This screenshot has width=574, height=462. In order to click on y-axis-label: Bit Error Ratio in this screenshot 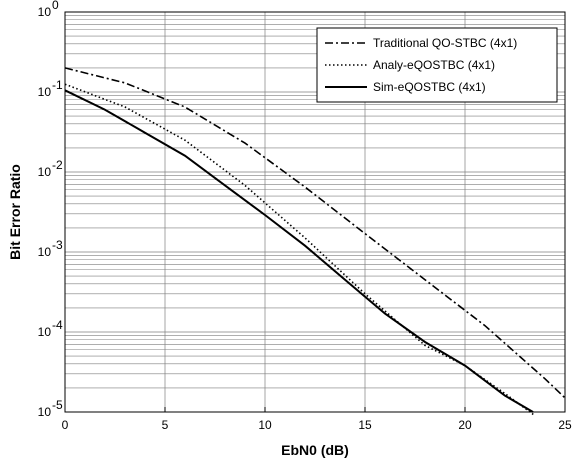, I will do `click(15, 212)`.